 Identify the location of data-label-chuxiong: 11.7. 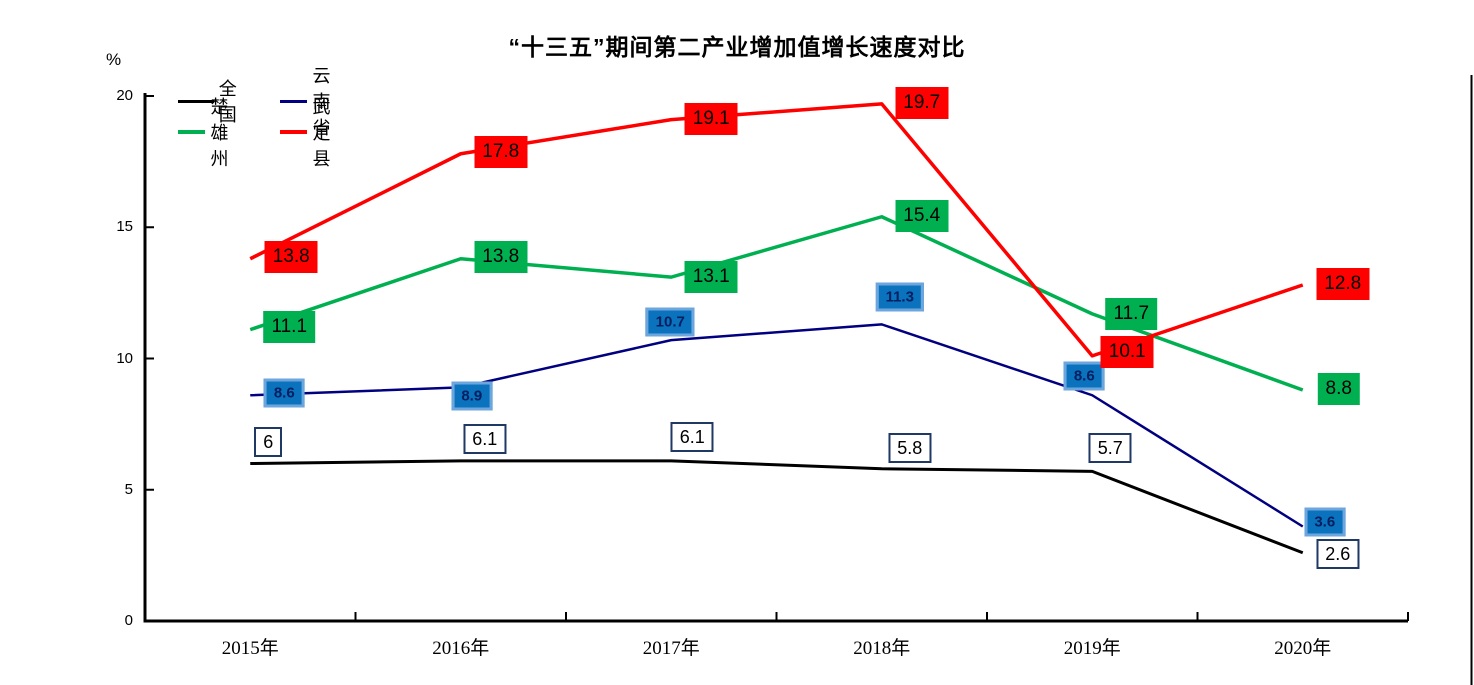
(1131, 313).